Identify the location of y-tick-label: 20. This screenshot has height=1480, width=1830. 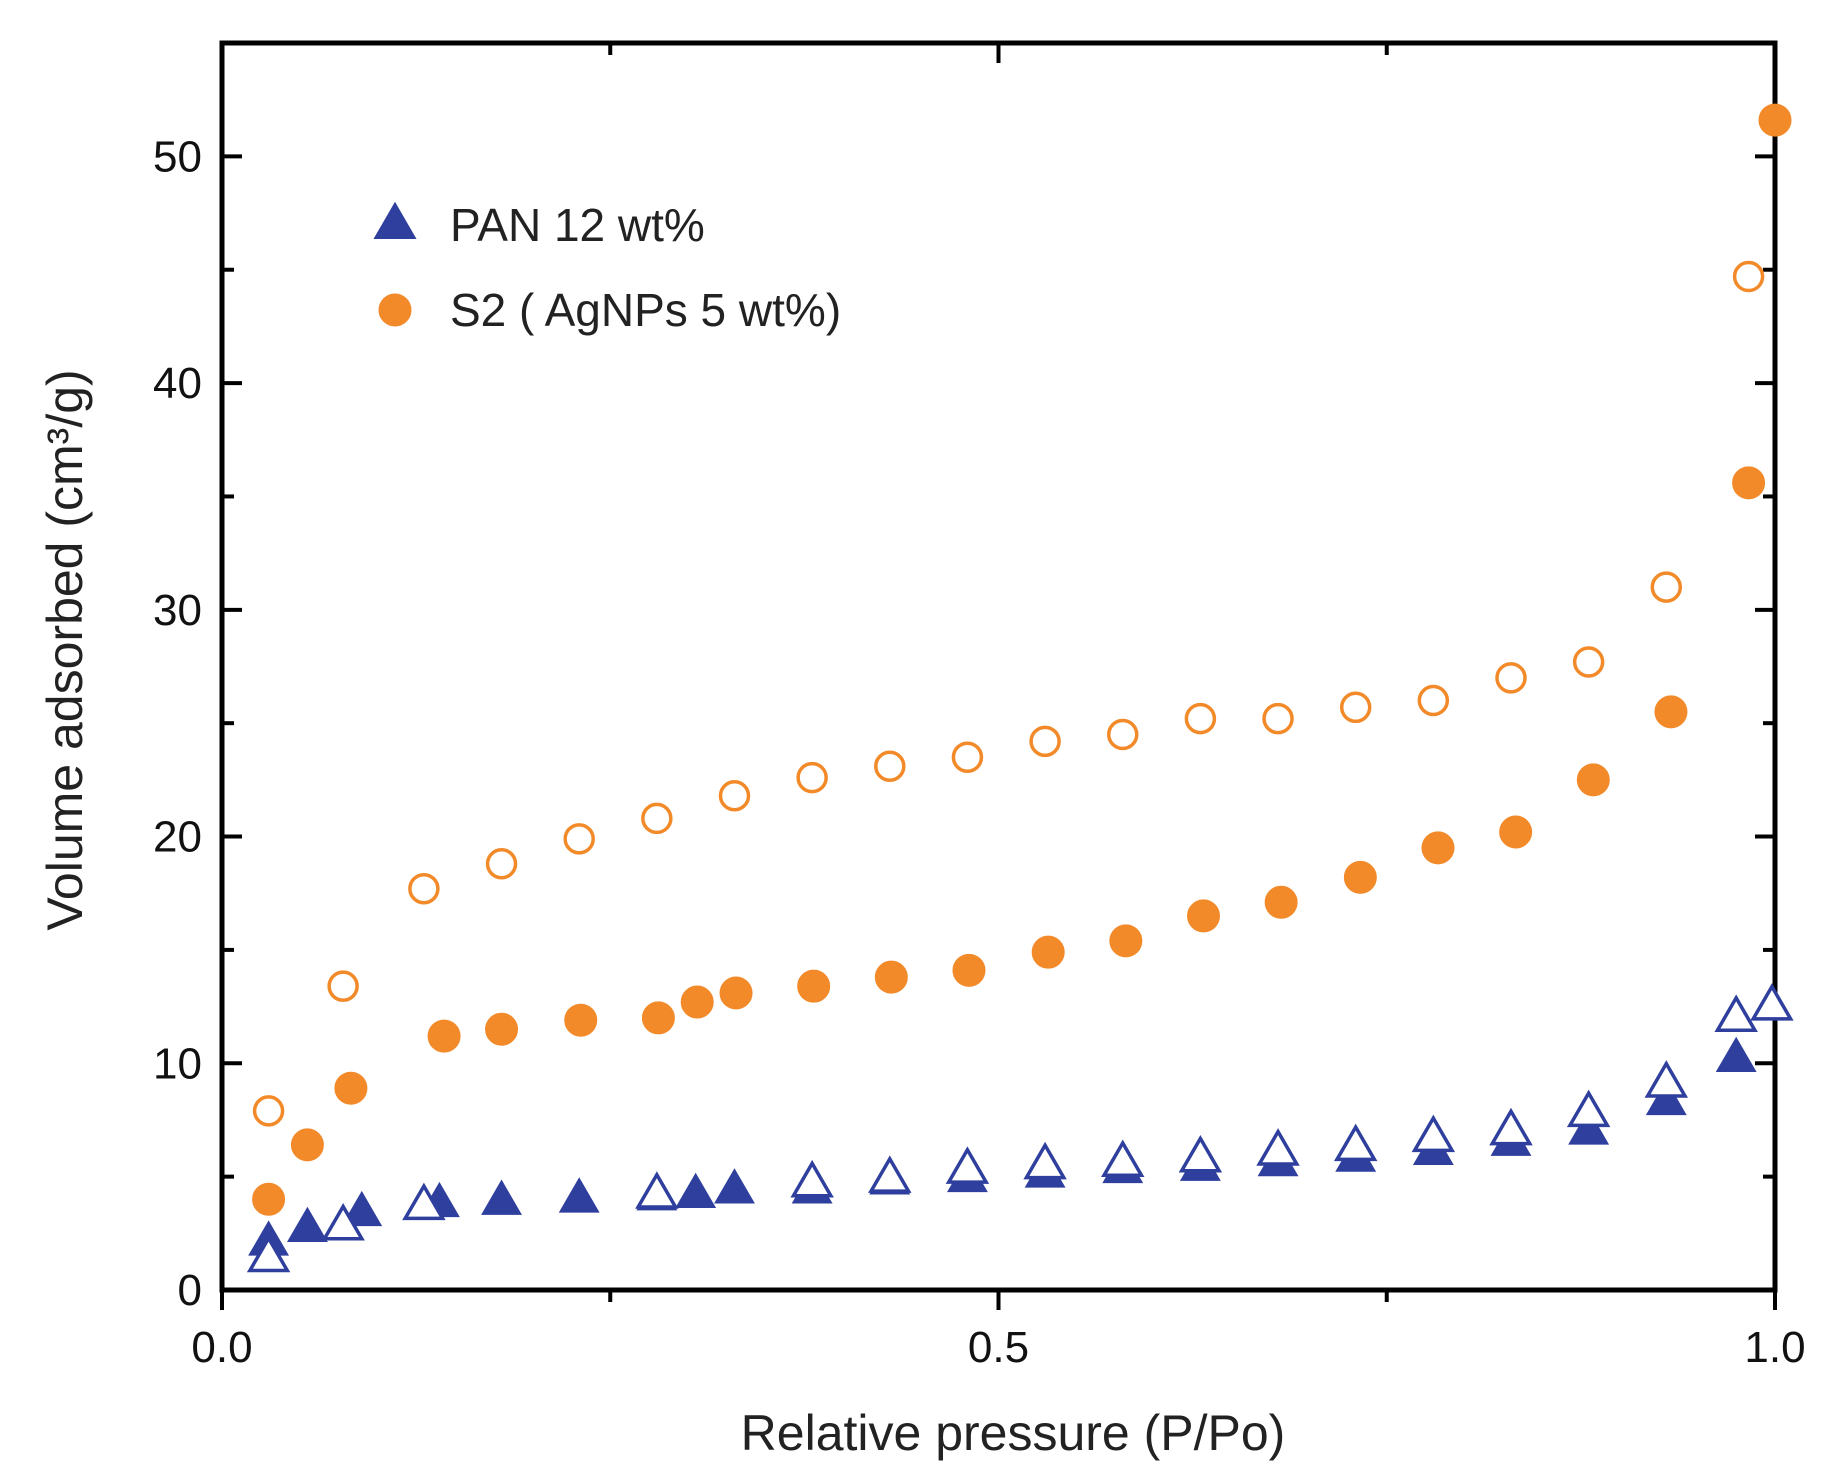
(177, 837).